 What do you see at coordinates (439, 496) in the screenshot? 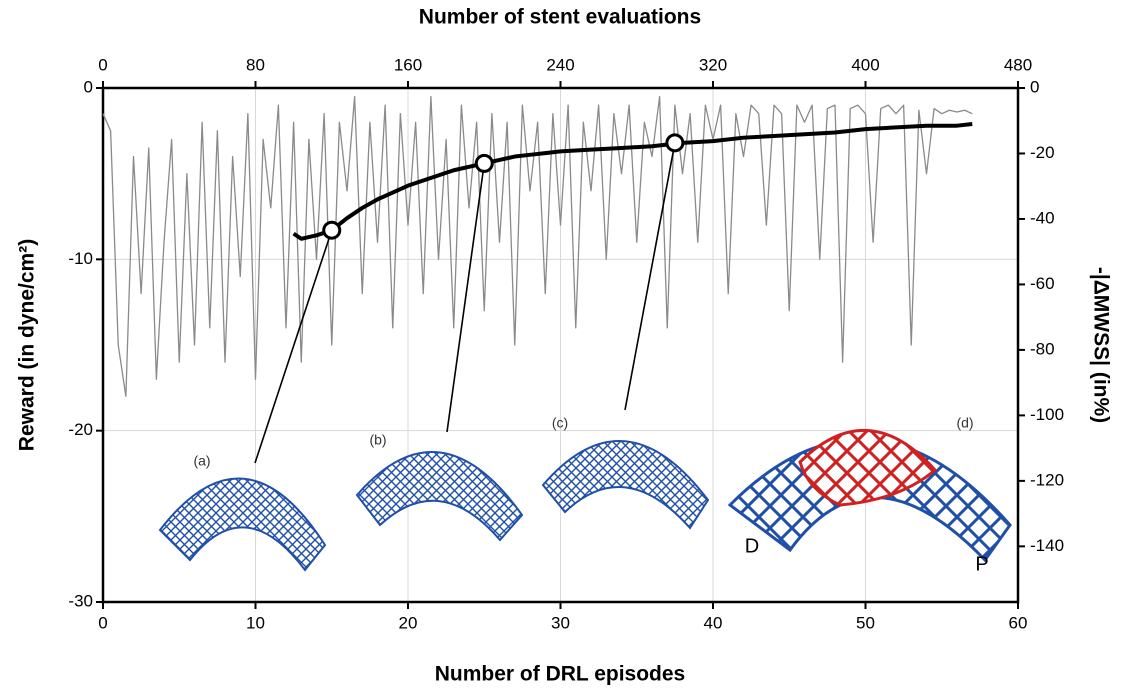
I see `stent-b` at bounding box center [439, 496].